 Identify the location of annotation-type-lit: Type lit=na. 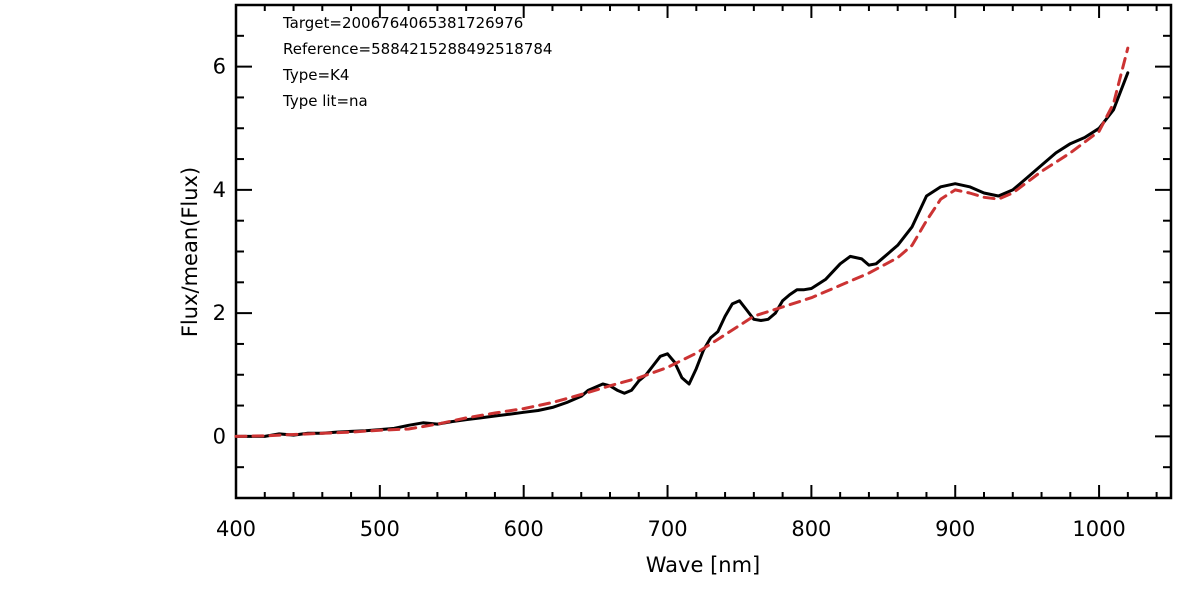
(325, 101).